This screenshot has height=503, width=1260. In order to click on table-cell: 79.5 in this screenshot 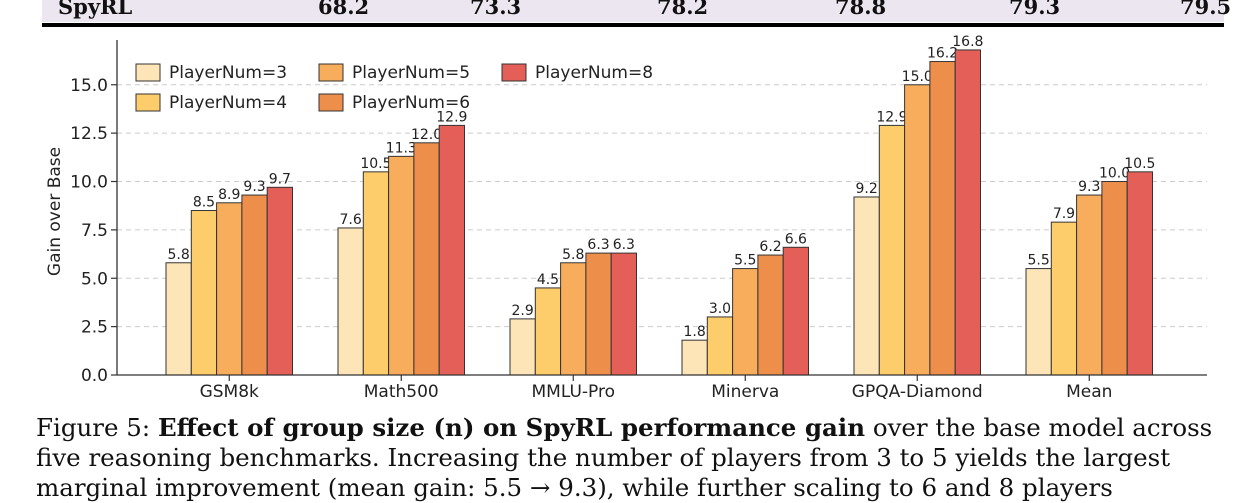, I will do `click(1206, 9)`.